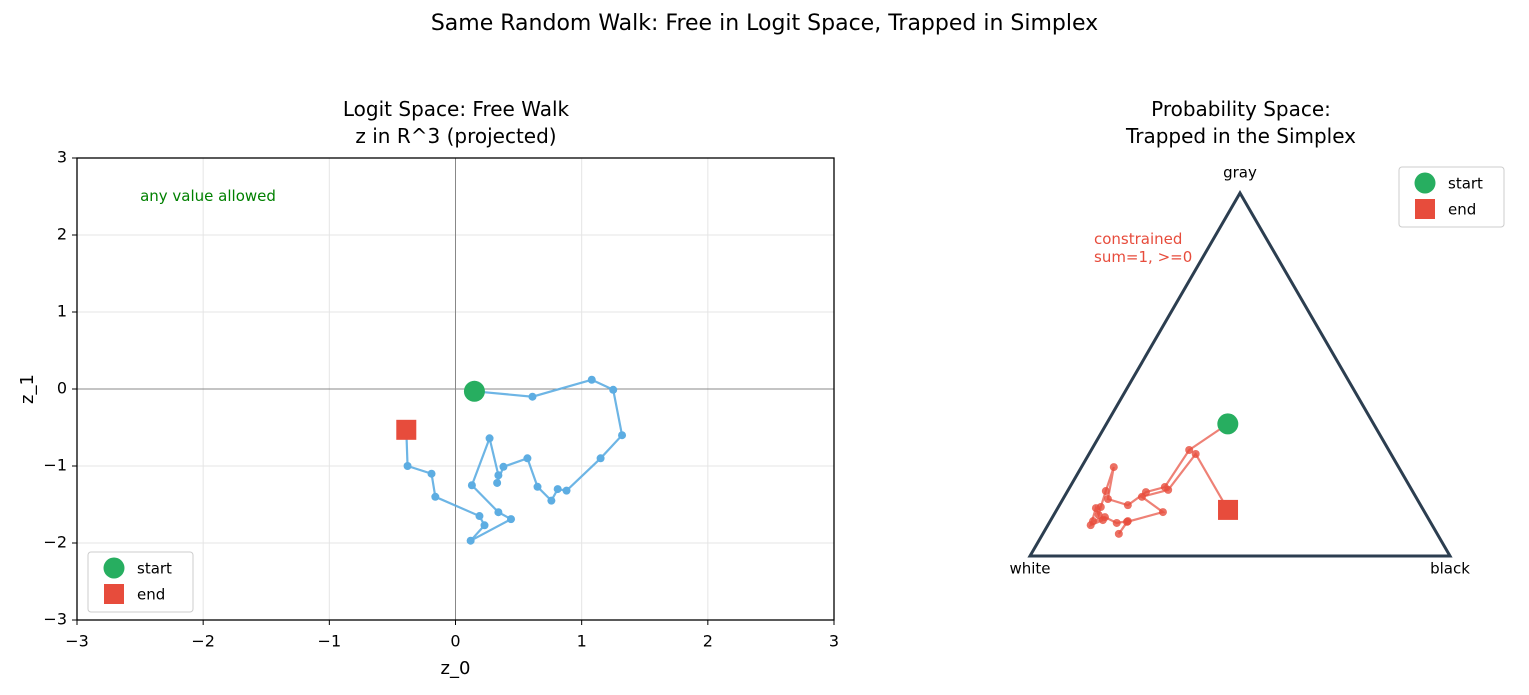 Image resolution: width=1529 pixels, height=695 pixels. What do you see at coordinates (1450, 569) in the screenshot?
I see `vertex-label: black` at bounding box center [1450, 569].